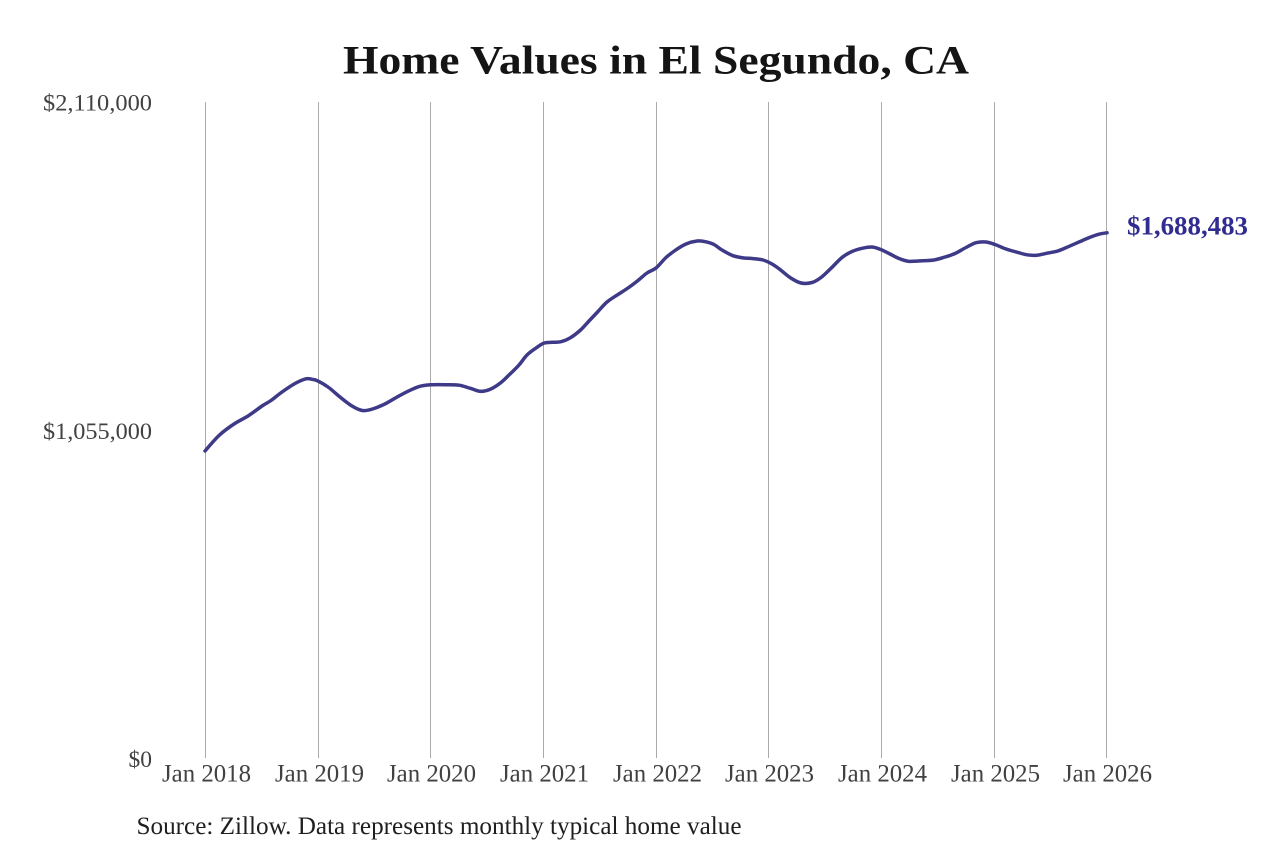 The height and width of the screenshot is (853, 1280). What do you see at coordinates (544, 774) in the screenshot?
I see `svg-text: Jan 2021` at bounding box center [544, 774].